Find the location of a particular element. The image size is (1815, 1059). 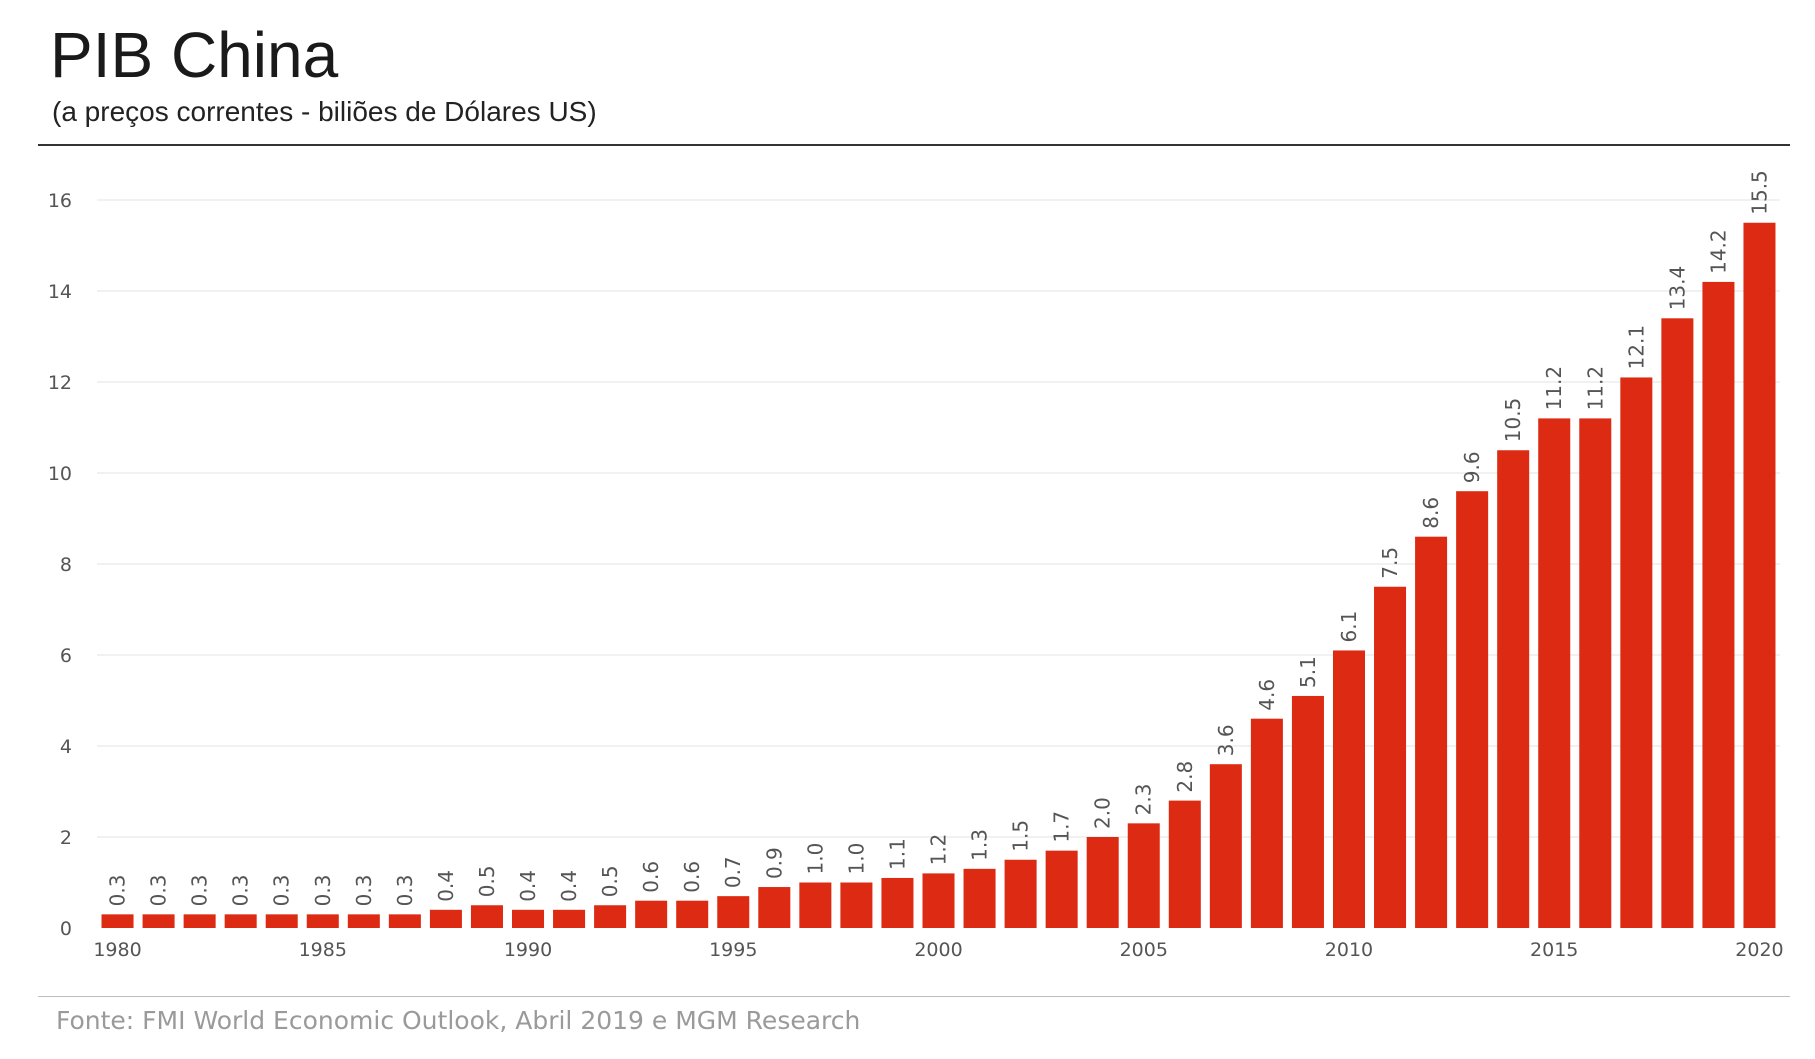

bar-1986 is located at coordinates (363, 921).